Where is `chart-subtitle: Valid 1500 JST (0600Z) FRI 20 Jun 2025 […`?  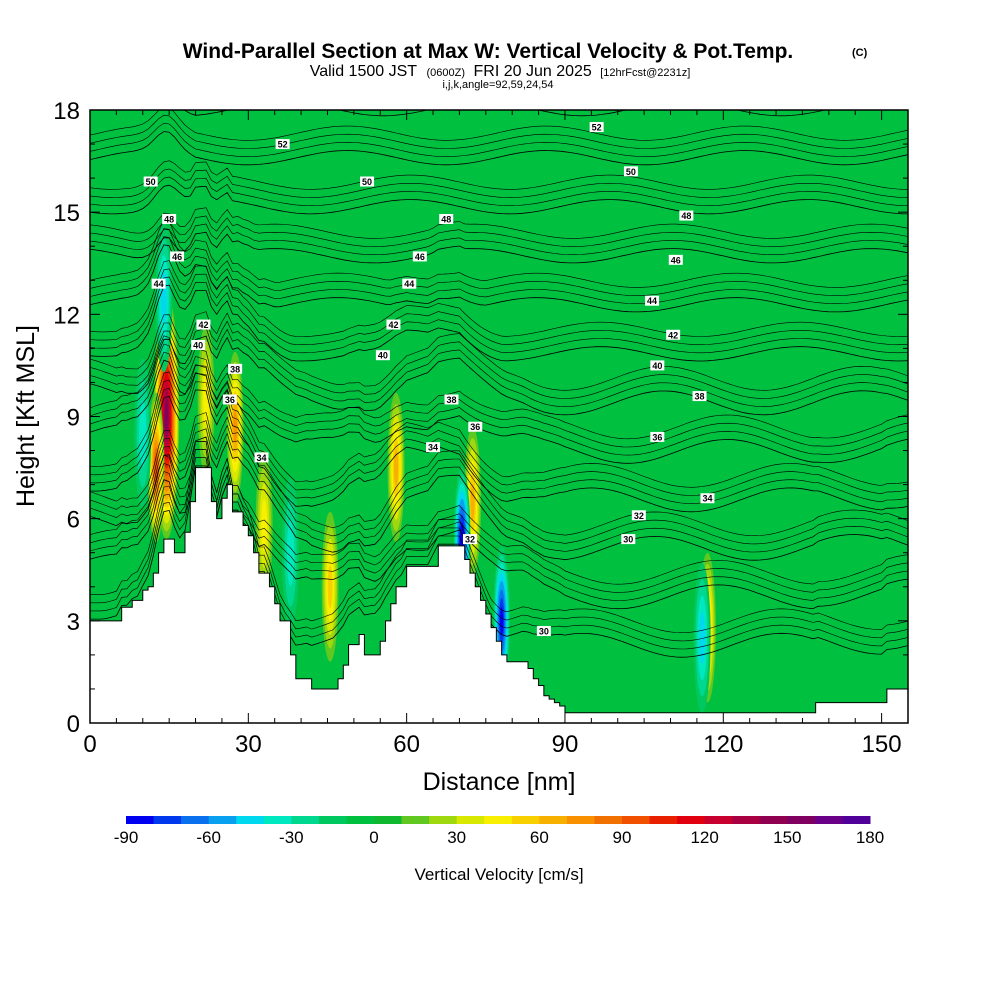 chart-subtitle: Valid 1500 JST (0600Z) FRI 20 Jun 2025 [… is located at coordinates (500, 71).